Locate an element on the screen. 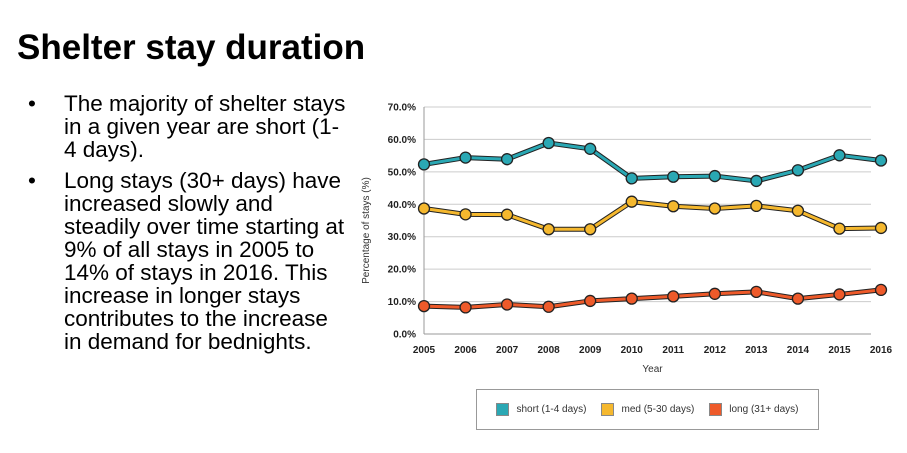 This screenshot has width=907, height=453. x-tick-label: 2005 is located at coordinates (424, 350).